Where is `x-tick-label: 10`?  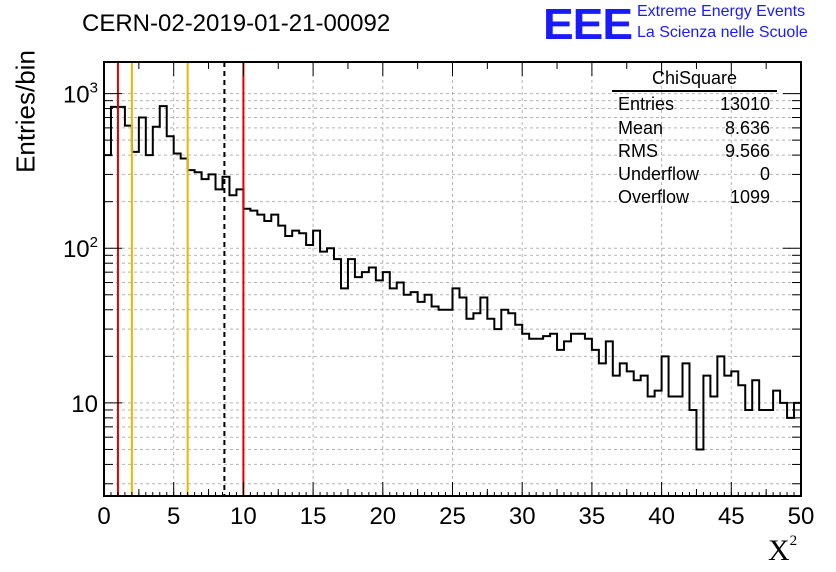
x-tick-label: 10 is located at coordinates (243, 516).